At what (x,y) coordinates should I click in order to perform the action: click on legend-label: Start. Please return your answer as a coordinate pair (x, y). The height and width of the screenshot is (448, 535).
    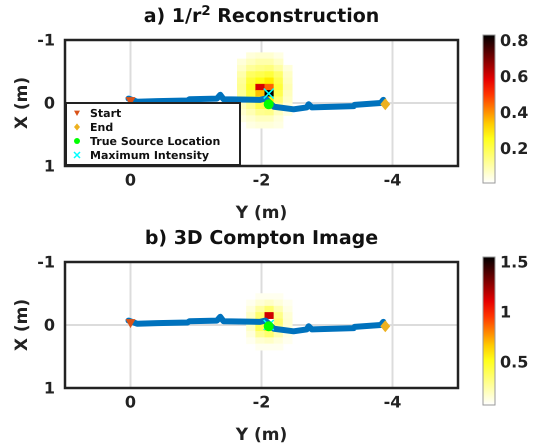
    Looking at the image, I should click on (106, 113).